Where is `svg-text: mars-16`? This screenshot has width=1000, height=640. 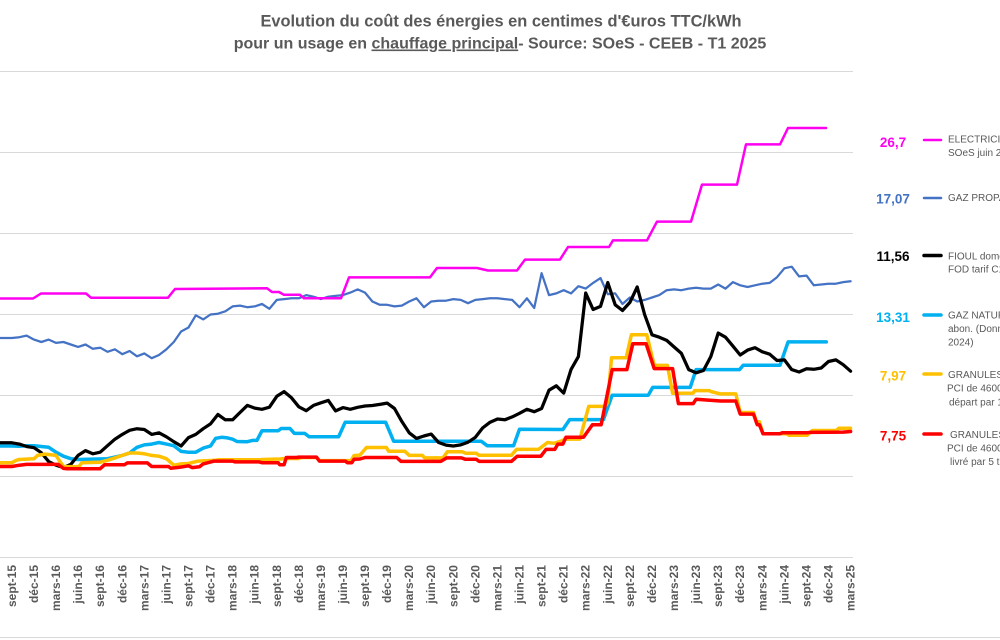 svg-text: mars-16 is located at coordinates (56, 588).